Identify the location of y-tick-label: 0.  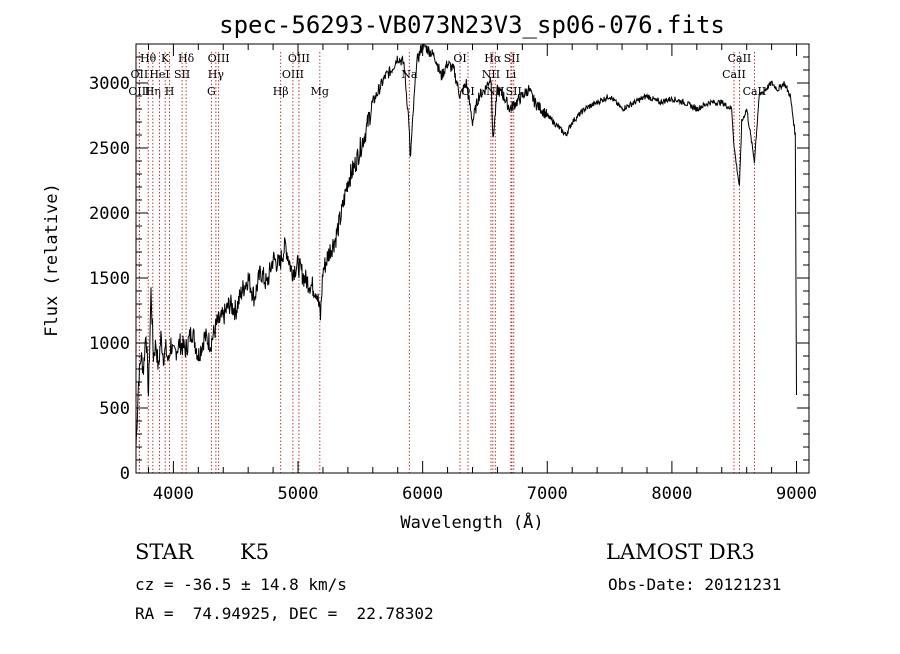
(125, 474).